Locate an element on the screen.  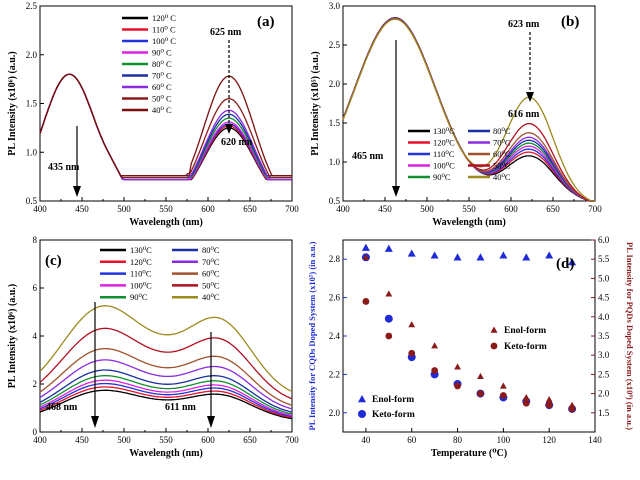
legend-label: 130⁰C is located at coordinates (444, 131).